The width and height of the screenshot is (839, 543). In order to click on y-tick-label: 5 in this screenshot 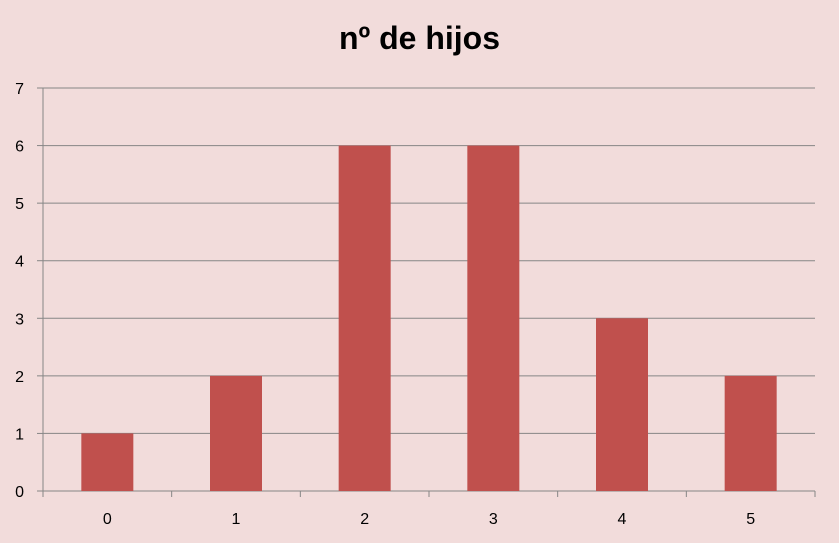, I will do `click(19, 204)`.